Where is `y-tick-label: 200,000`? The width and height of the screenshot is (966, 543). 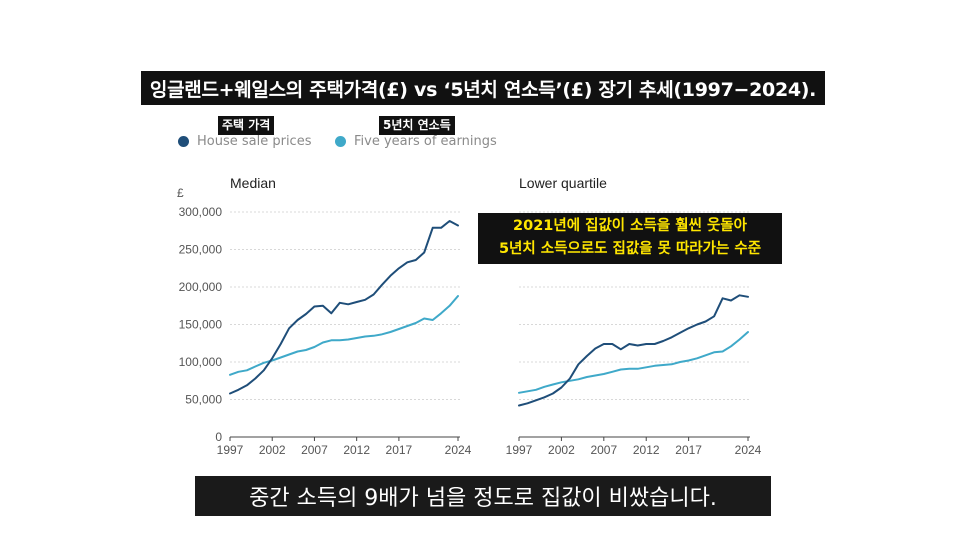
y-tick-label: 200,000 is located at coordinates (201, 287).